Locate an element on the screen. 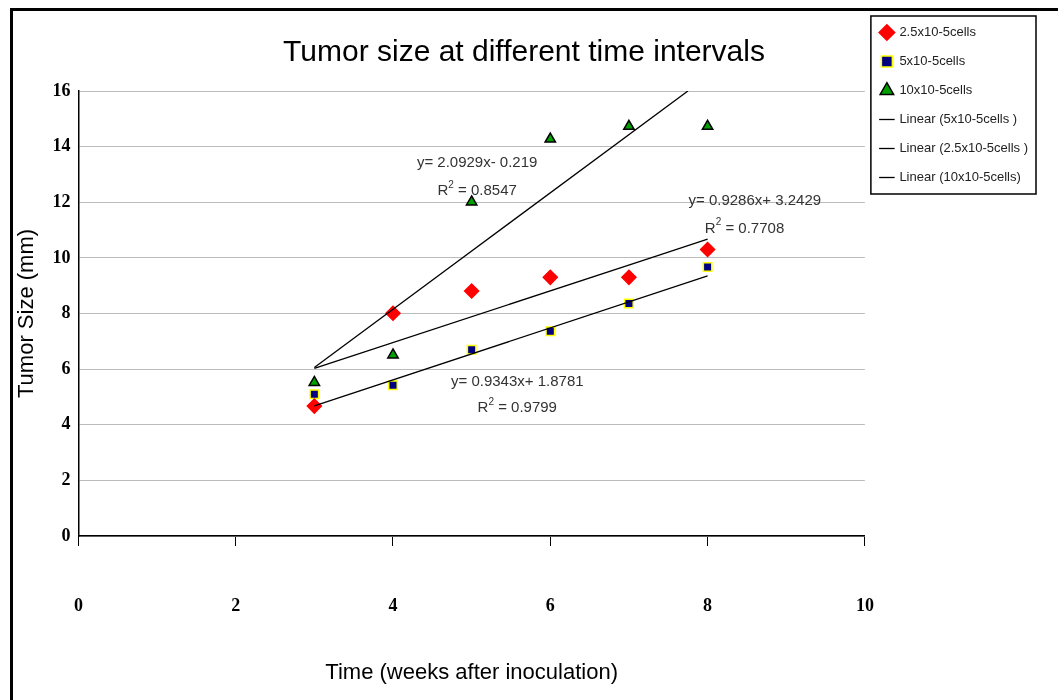 The image size is (1058, 700). legend-label: 5x10-5cells is located at coordinates (932, 61).